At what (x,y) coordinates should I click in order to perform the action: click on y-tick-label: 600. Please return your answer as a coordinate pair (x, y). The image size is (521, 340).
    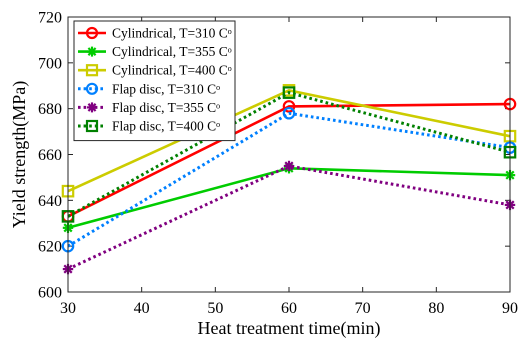
    Looking at the image, I should click on (50, 293).